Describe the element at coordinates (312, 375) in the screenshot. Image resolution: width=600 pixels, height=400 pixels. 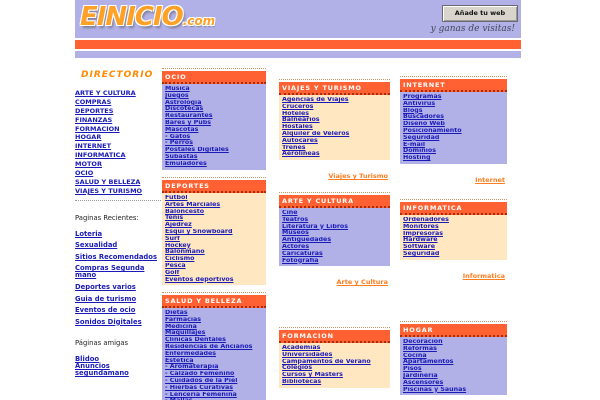
I see `category-link: Cursos y Masters` at that location.